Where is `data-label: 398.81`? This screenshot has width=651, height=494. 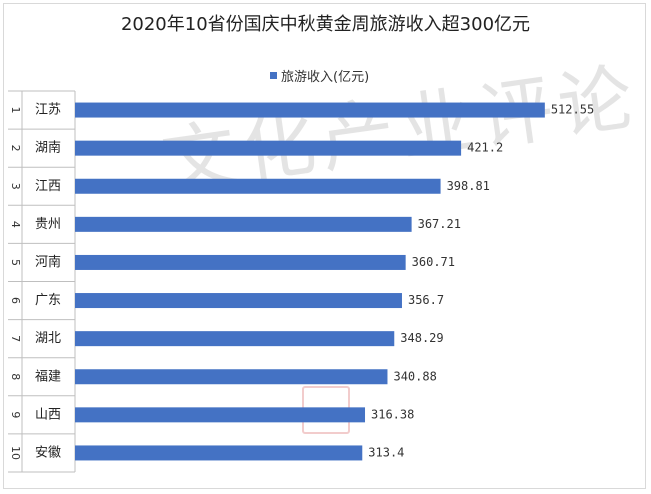 data-label: 398.81 is located at coordinates (468, 186).